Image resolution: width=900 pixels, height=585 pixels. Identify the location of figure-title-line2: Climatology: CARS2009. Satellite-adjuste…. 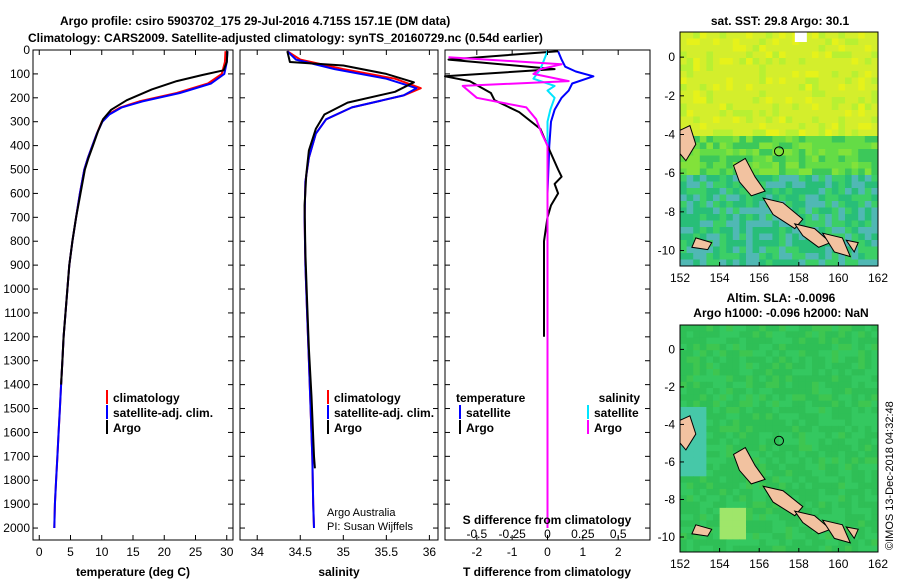
(285, 38).